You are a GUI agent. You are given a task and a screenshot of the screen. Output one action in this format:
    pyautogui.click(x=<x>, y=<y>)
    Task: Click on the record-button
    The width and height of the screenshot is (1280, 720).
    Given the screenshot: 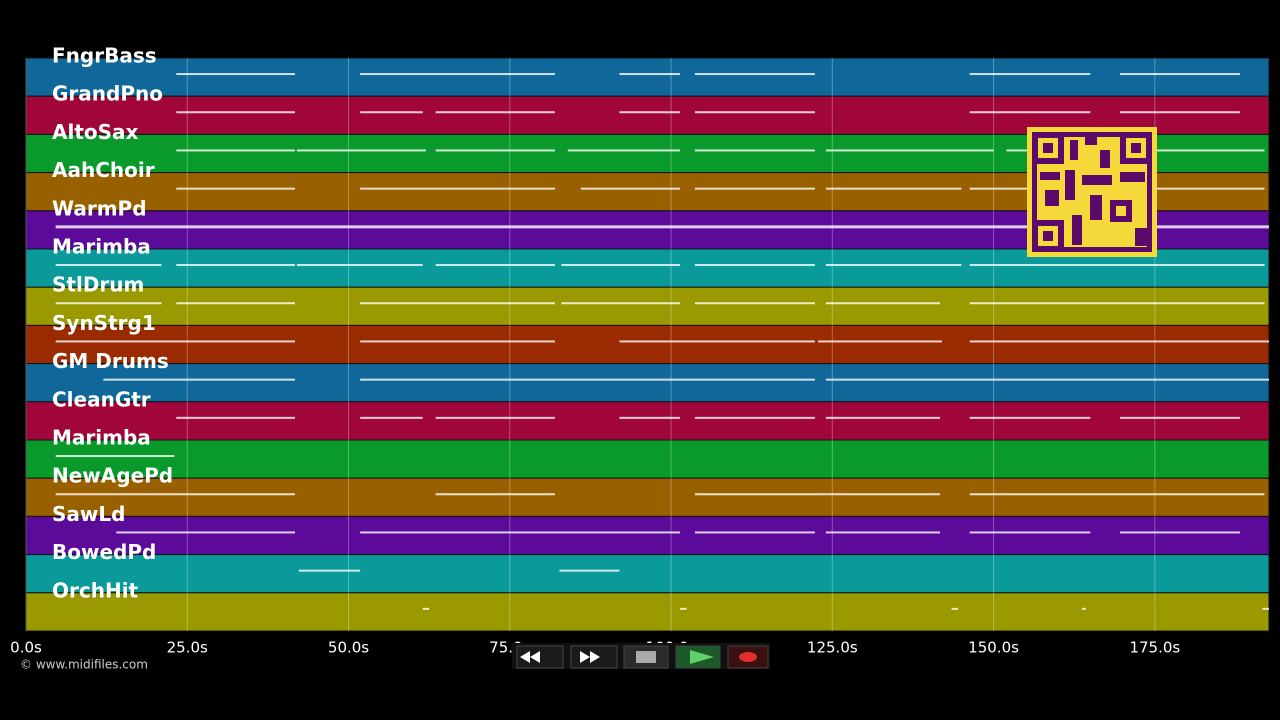 What is the action you would take?
    pyautogui.click(x=748, y=657)
    